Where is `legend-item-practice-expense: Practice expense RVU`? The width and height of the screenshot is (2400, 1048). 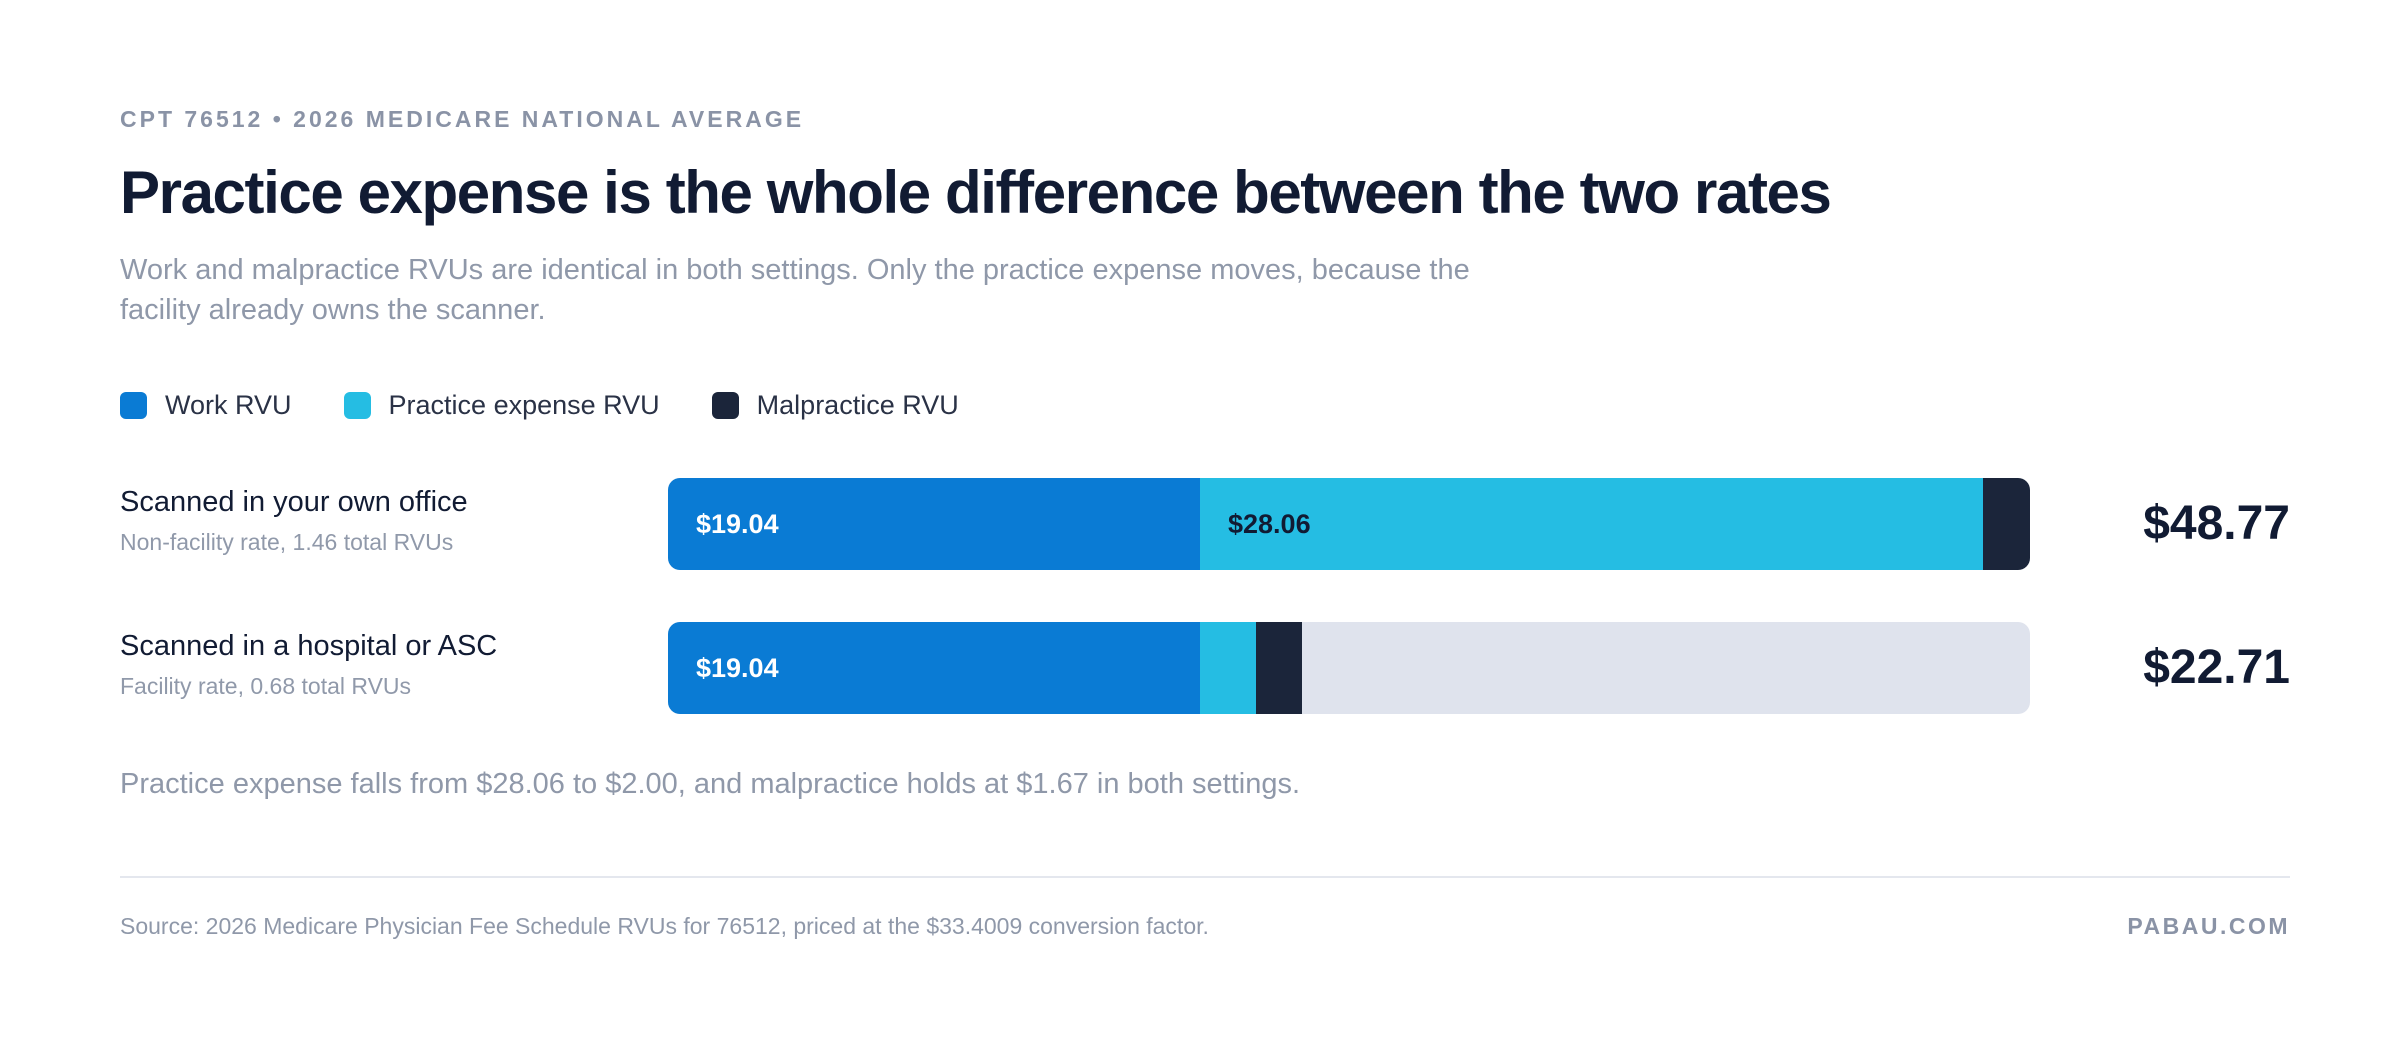 legend-item-practice-expense: Practice expense RVU is located at coordinates (501, 405).